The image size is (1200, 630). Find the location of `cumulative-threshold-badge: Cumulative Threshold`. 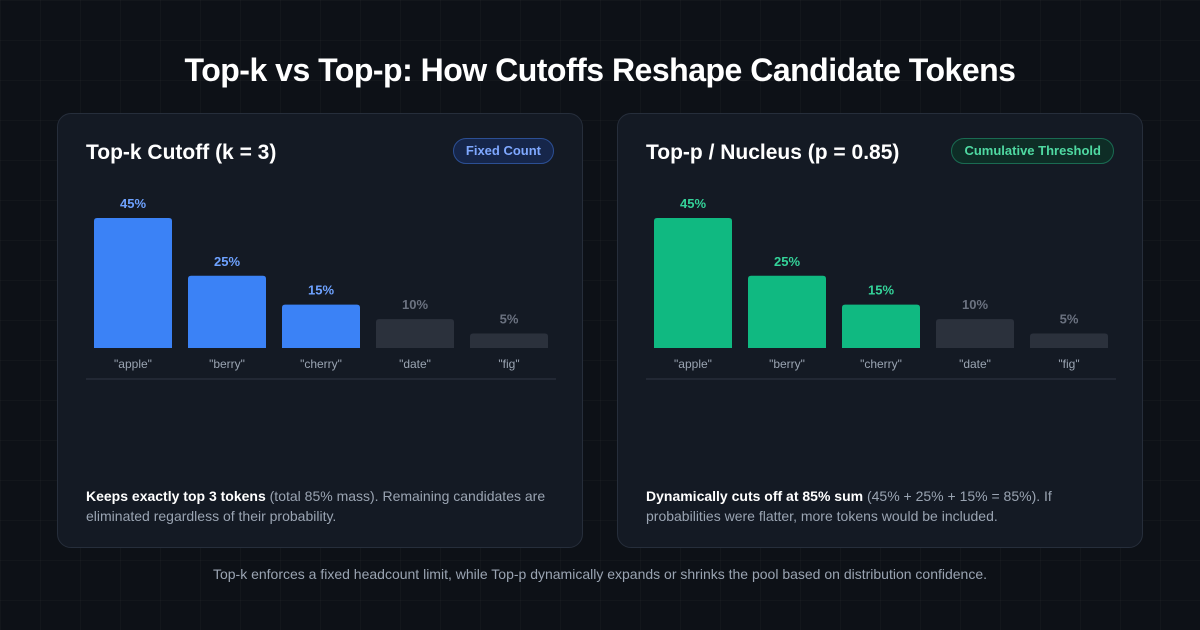

cumulative-threshold-badge: Cumulative Threshold is located at coordinates (1032, 151).